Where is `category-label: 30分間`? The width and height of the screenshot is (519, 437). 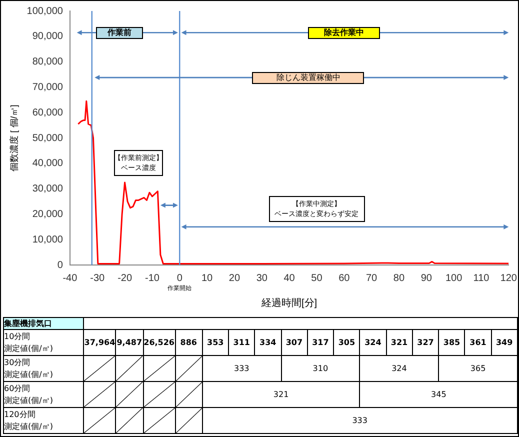
category-label: 30分間 is located at coordinates (18, 362).